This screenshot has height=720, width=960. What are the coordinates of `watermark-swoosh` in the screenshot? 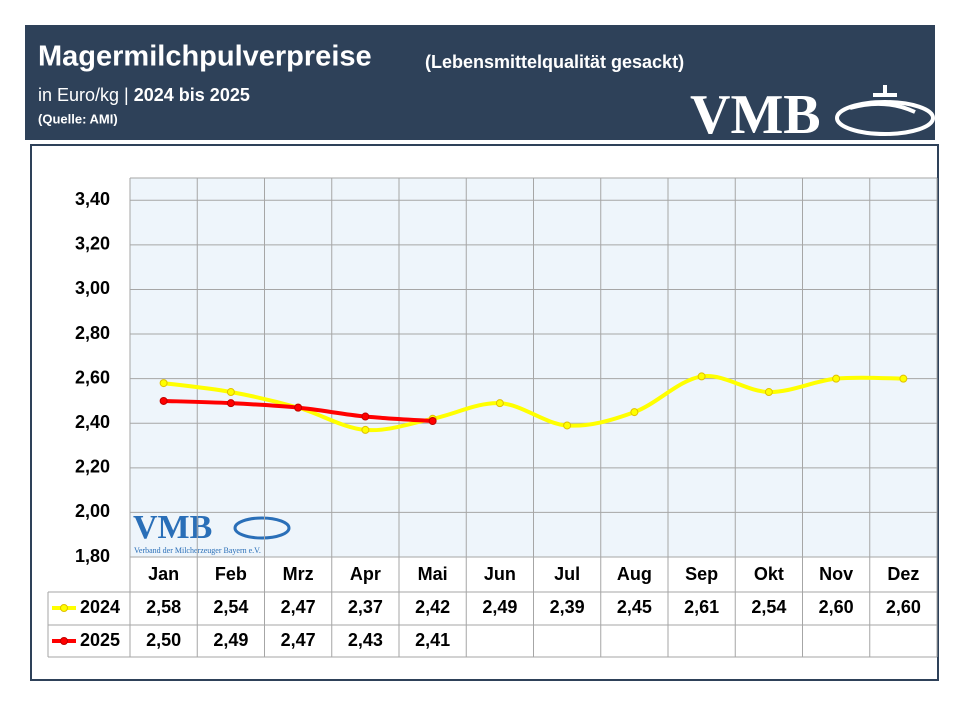 It's located at (262, 528).